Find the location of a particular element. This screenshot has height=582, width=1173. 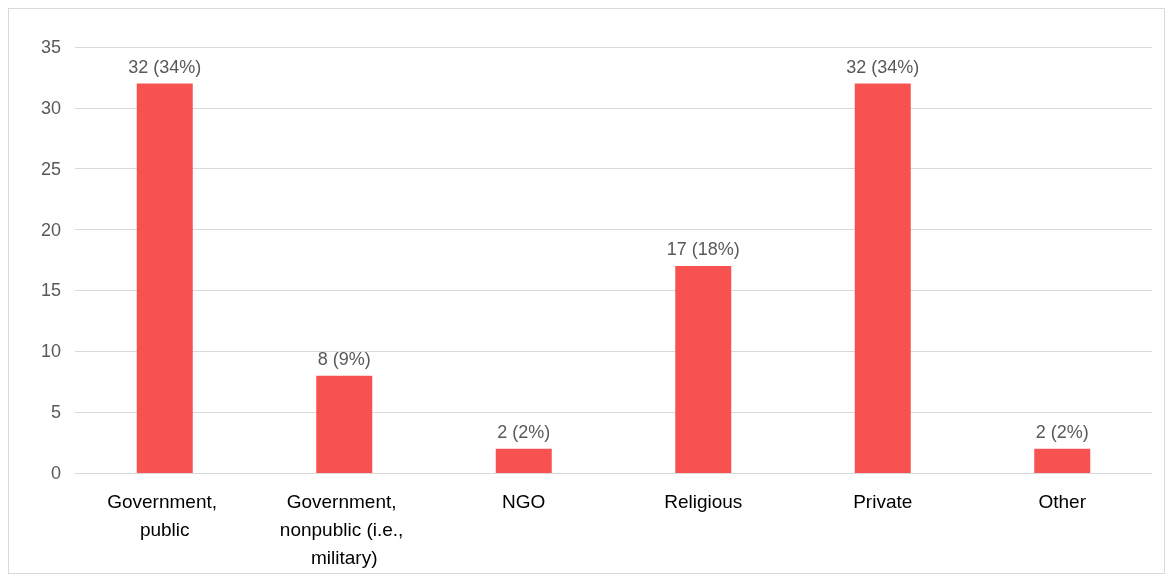

x-tick-label: Religious is located at coordinates (703, 501).